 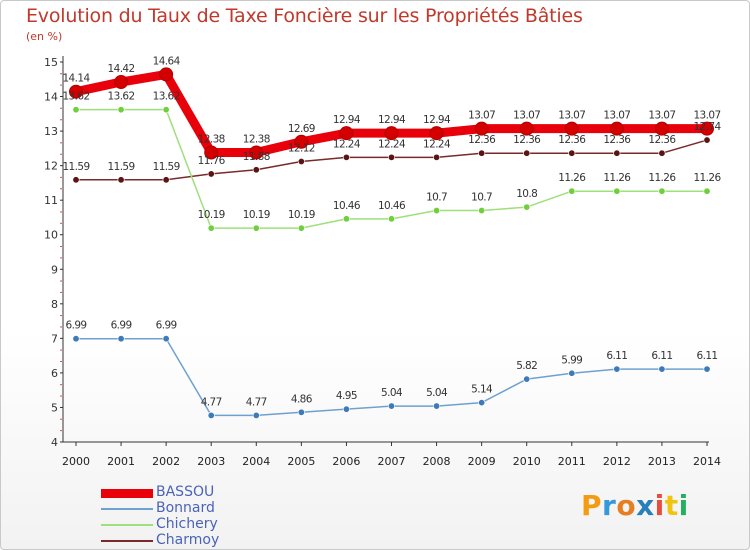 I want to click on data-label-chichery: 10.8, so click(x=526, y=194).